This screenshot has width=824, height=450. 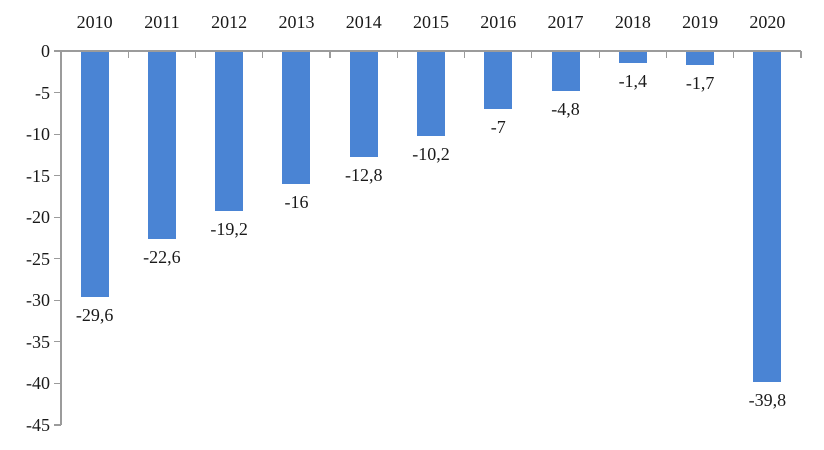 I want to click on bar-value-label: -39,8, so click(x=767, y=399).